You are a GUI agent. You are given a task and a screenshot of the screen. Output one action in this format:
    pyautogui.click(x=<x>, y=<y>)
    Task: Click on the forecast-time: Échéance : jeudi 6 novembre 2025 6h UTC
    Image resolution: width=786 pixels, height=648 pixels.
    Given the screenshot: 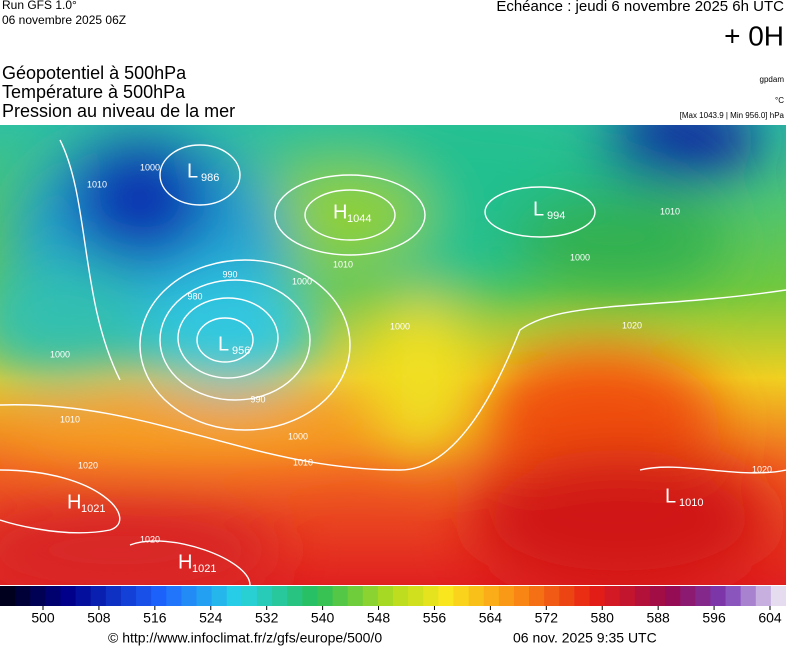 What is the action you would take?
    pyautogui.click(x=640, y=7)
    